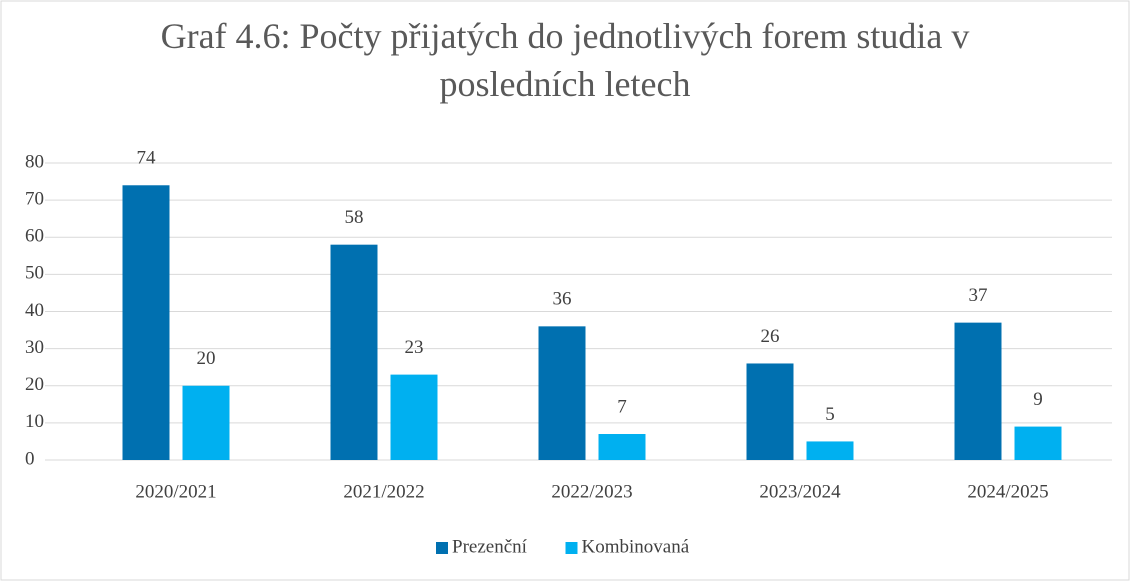 Image resolution: width=1130 pixels, height=581 pixels. What do you see at coordinates (490, 546) in the screenshot?
I see `legend-label: Prezenční` at bounding box center [490, 546].